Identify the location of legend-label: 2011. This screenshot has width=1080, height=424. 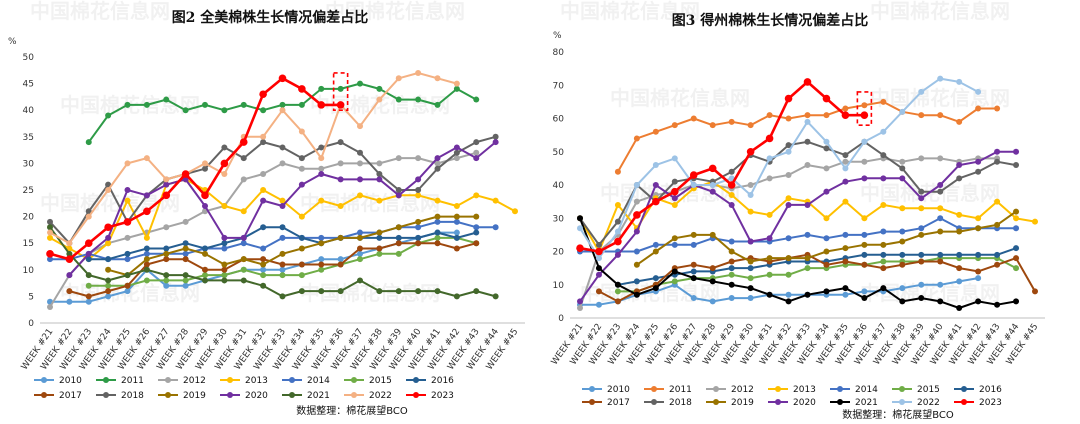
(132, 381).